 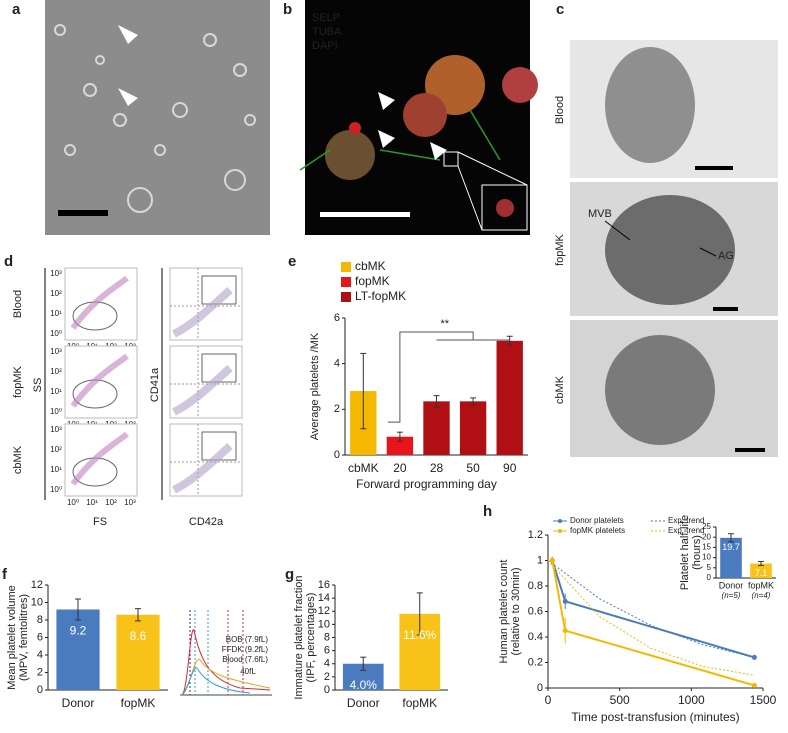 I want to click on panel-letter: e, so click(x=292, y=261).